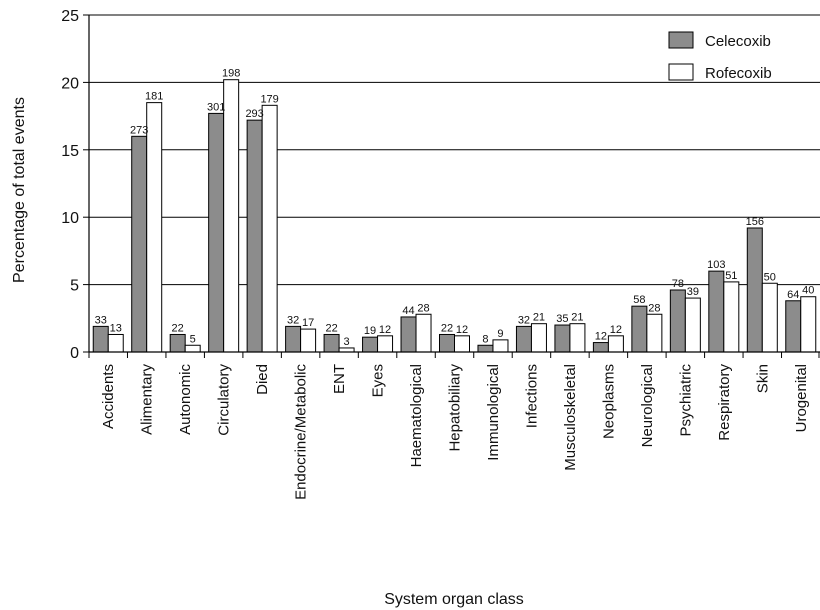  I want to click on bar-value-label: 58, so click(639, 300).